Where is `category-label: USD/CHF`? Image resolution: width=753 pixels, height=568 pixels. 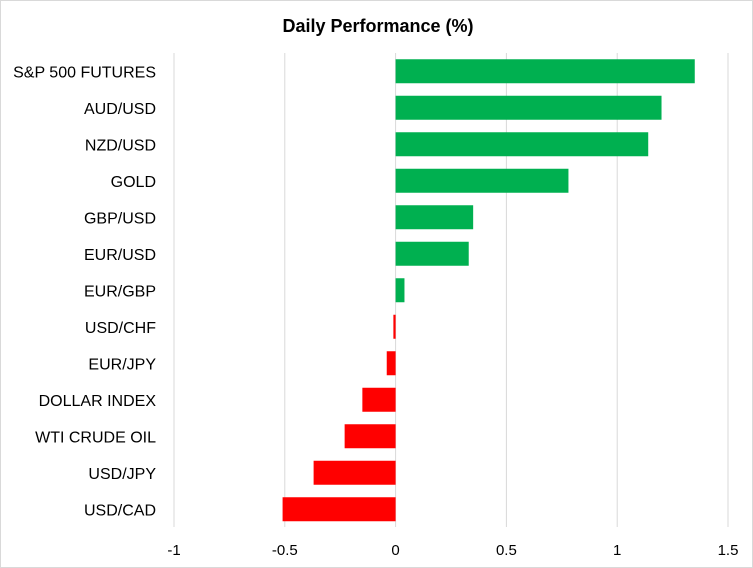 category-label: USD/CHF is located at coordinates (120, 328).